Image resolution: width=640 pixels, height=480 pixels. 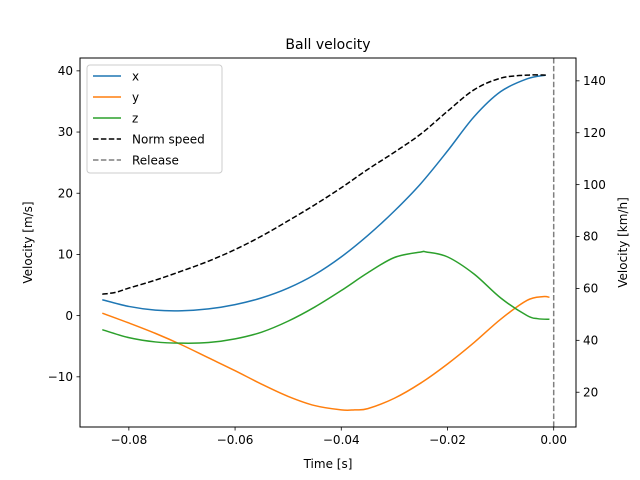 I want to click on y-tick-label: 40, so click(x=65, y=71).